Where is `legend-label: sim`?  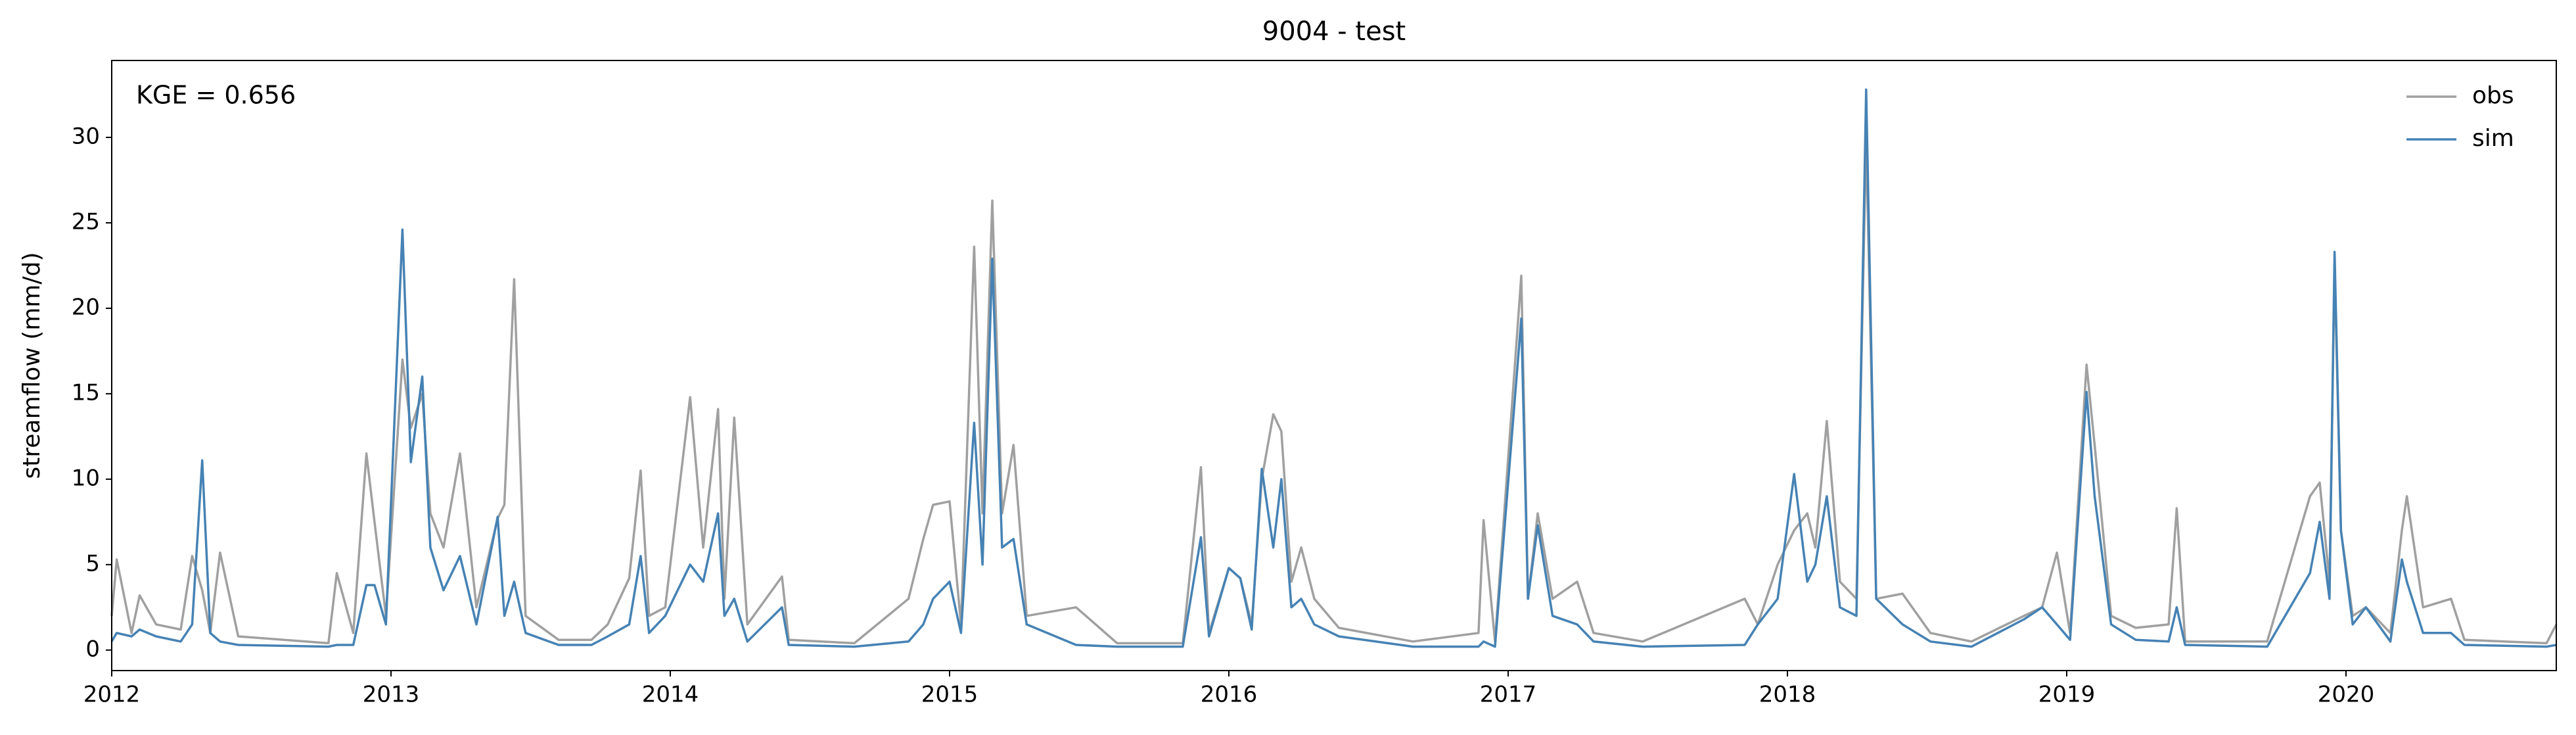 legend-label: sim is located at coordinates (2493, 138).